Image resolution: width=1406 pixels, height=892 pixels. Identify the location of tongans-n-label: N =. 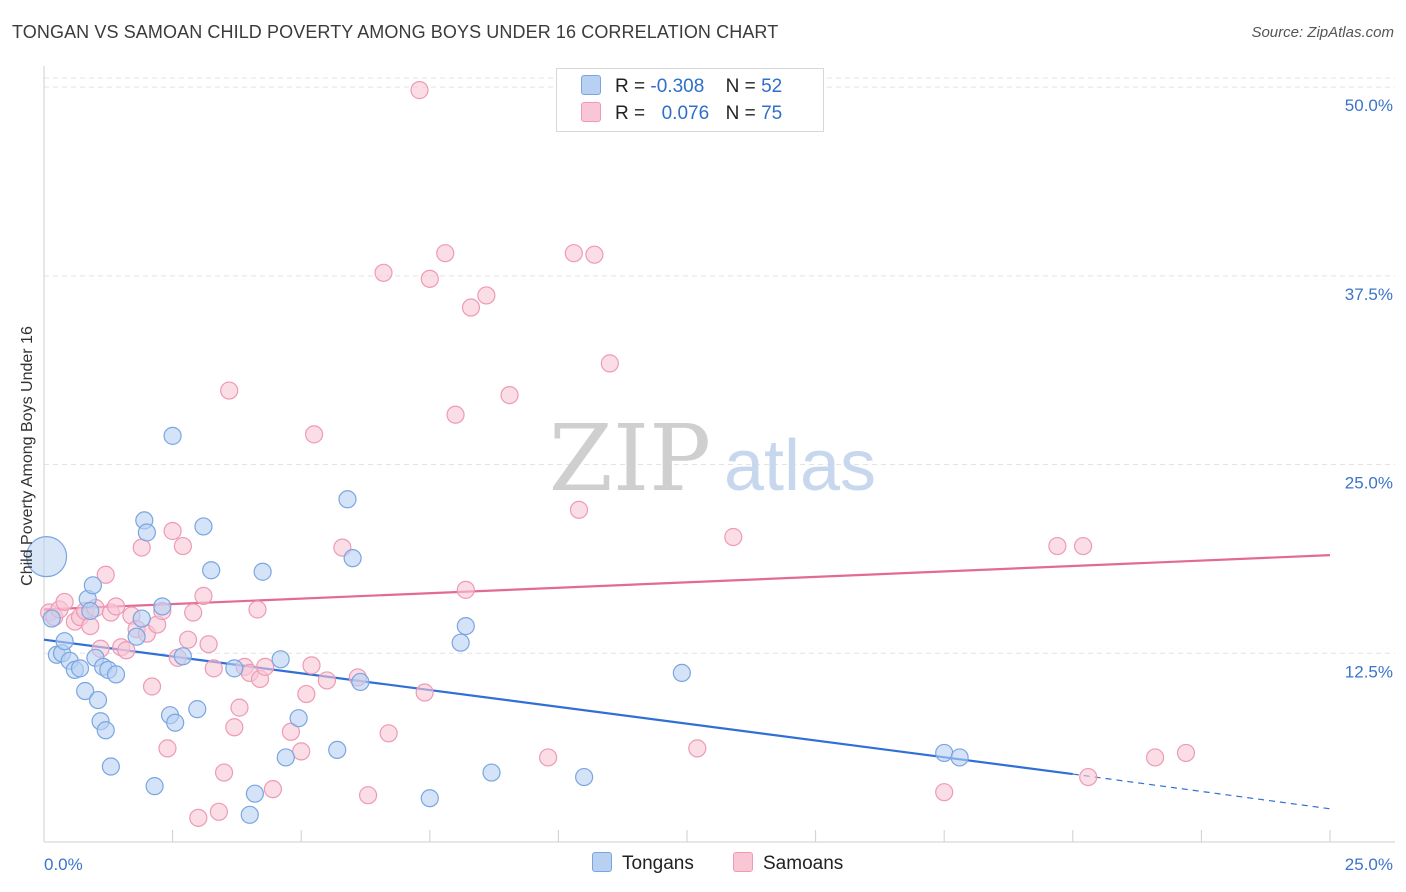
(740, 86).